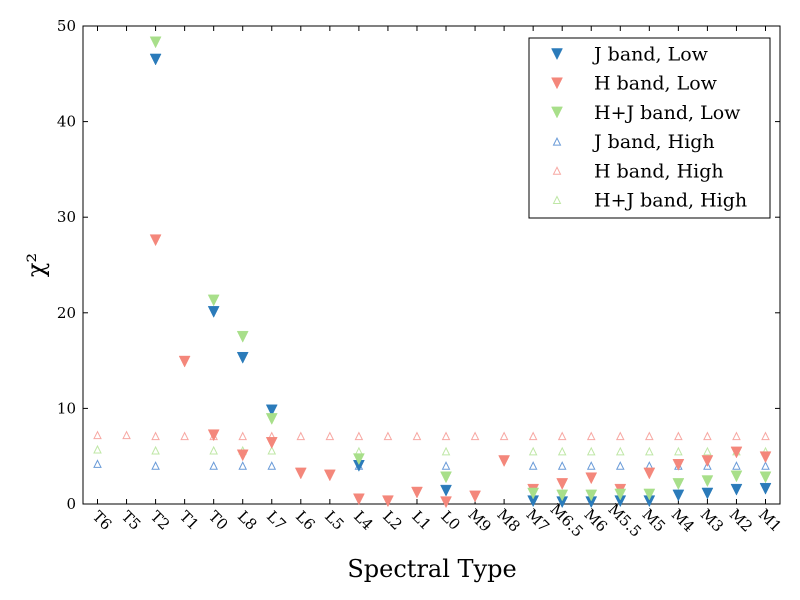  What do you see at coordinates (667, 113) in the screenshot?
I see `legend-label: H+J band, Low` at bounding box center [667, 113].